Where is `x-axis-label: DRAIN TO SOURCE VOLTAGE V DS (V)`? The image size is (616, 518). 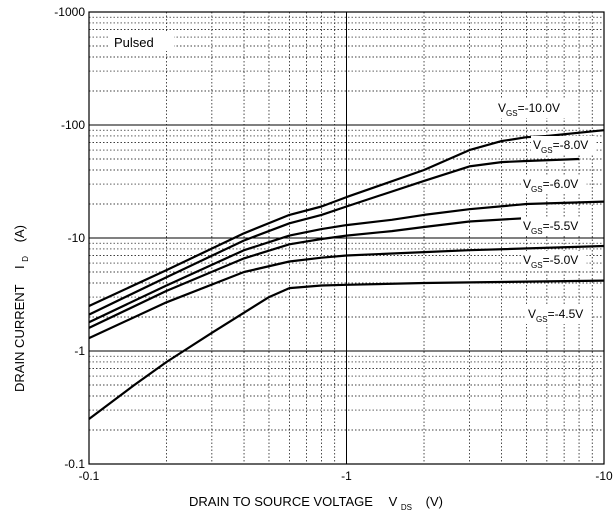 x-axis-label: DRAIN TO SOURCE VOLTAGE V DS (V) is located at coordinates (316, 503).